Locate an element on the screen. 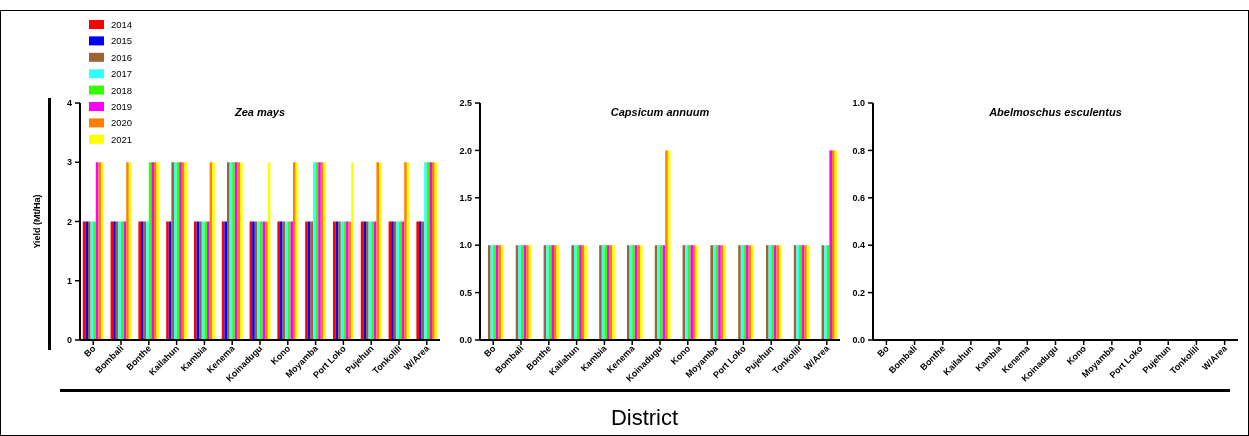  y-tick-label: 3 is located at coordinates (69, 162).